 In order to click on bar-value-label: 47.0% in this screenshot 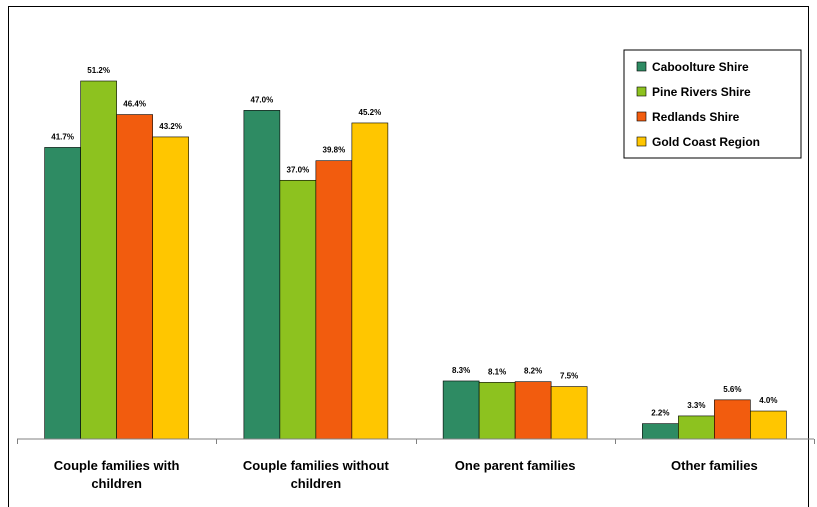, I will do `click(262, 99)`.